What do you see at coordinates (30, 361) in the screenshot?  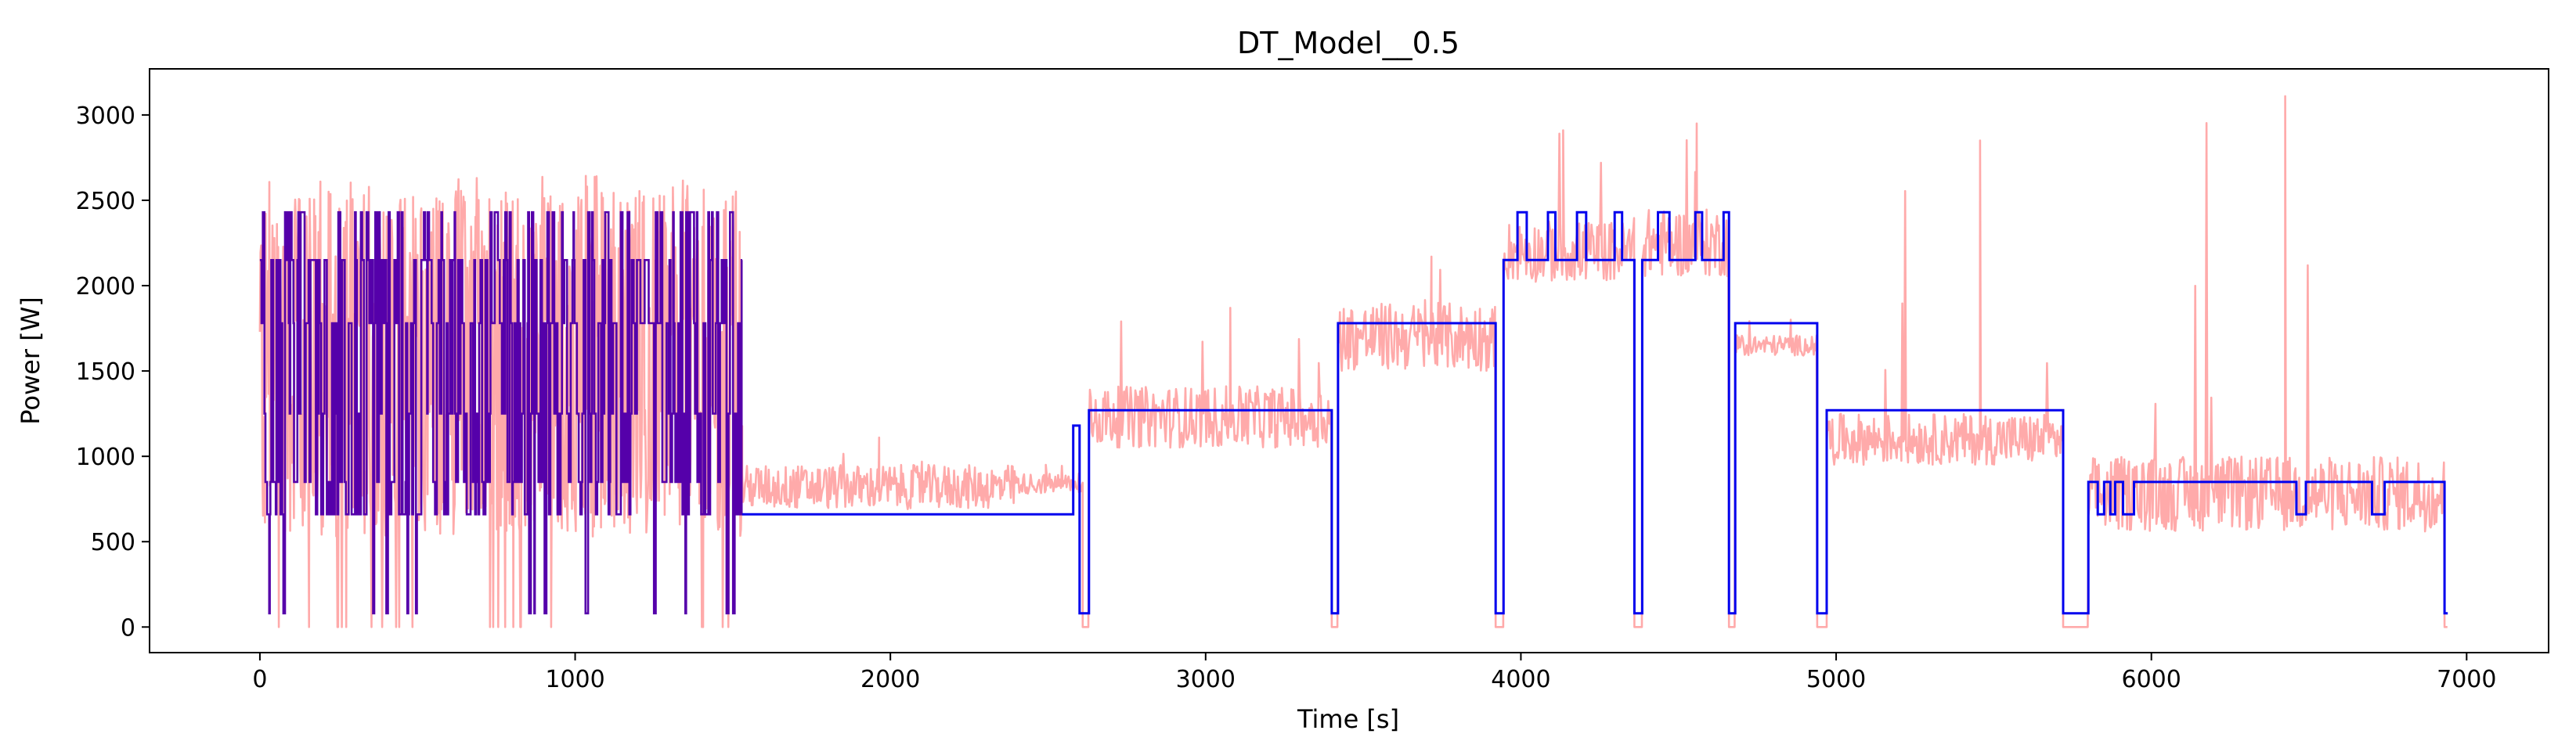 I see `y-axis-label: Power [W]` at bounding box center [30, 361].